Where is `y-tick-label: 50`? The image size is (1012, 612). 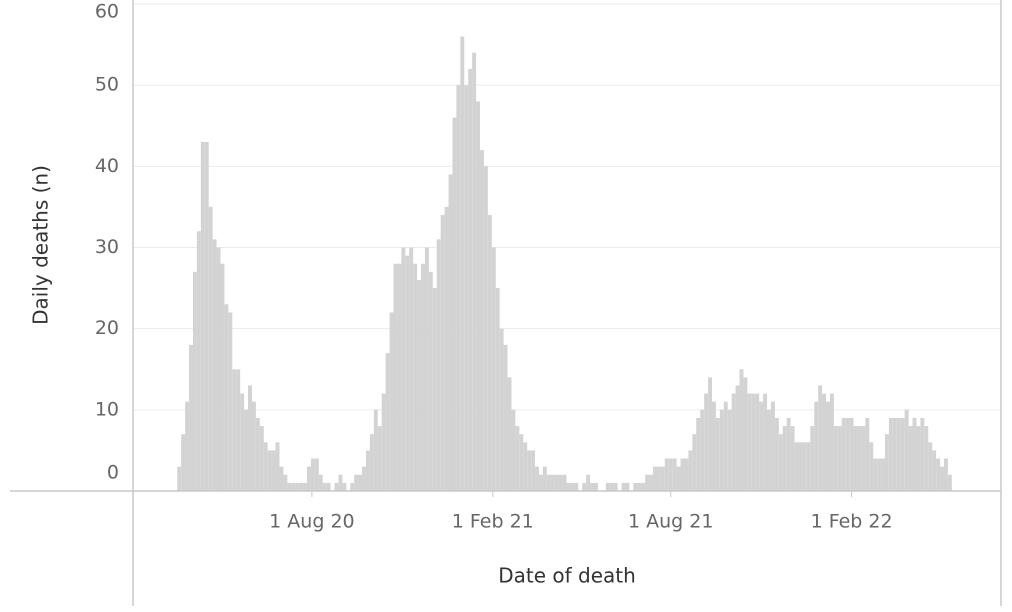
y-tick-label: 50 is located at coordinates (107, 85).